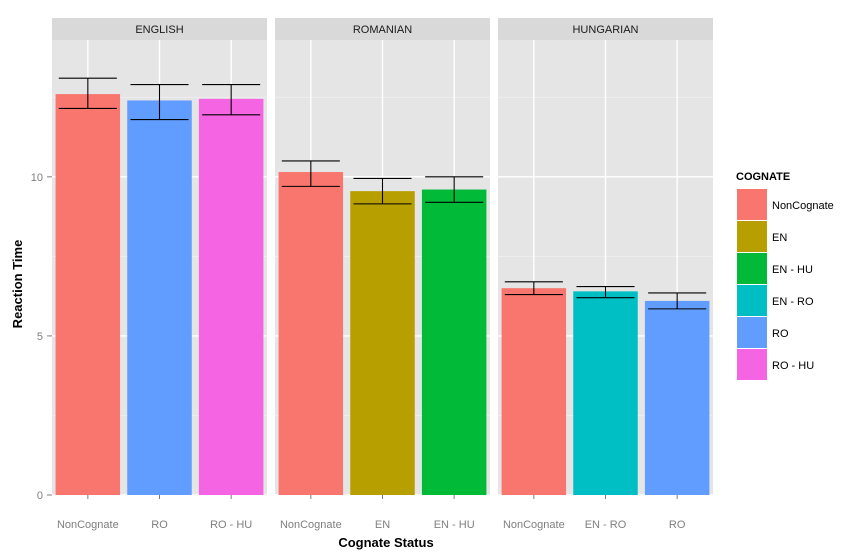 This screenshot has height=557, width=850. Describe the element at coordinates (763, 177) in the screenshot. I see `legend-title: COGNATE` at that location.